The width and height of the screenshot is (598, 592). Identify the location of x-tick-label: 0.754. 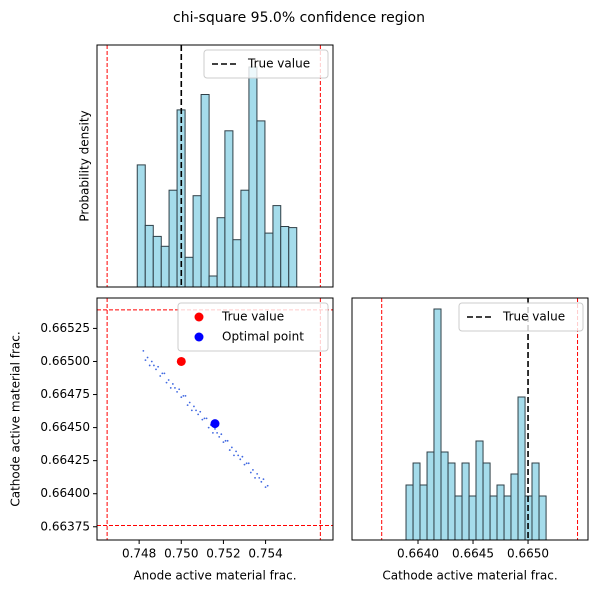
(265, 554).